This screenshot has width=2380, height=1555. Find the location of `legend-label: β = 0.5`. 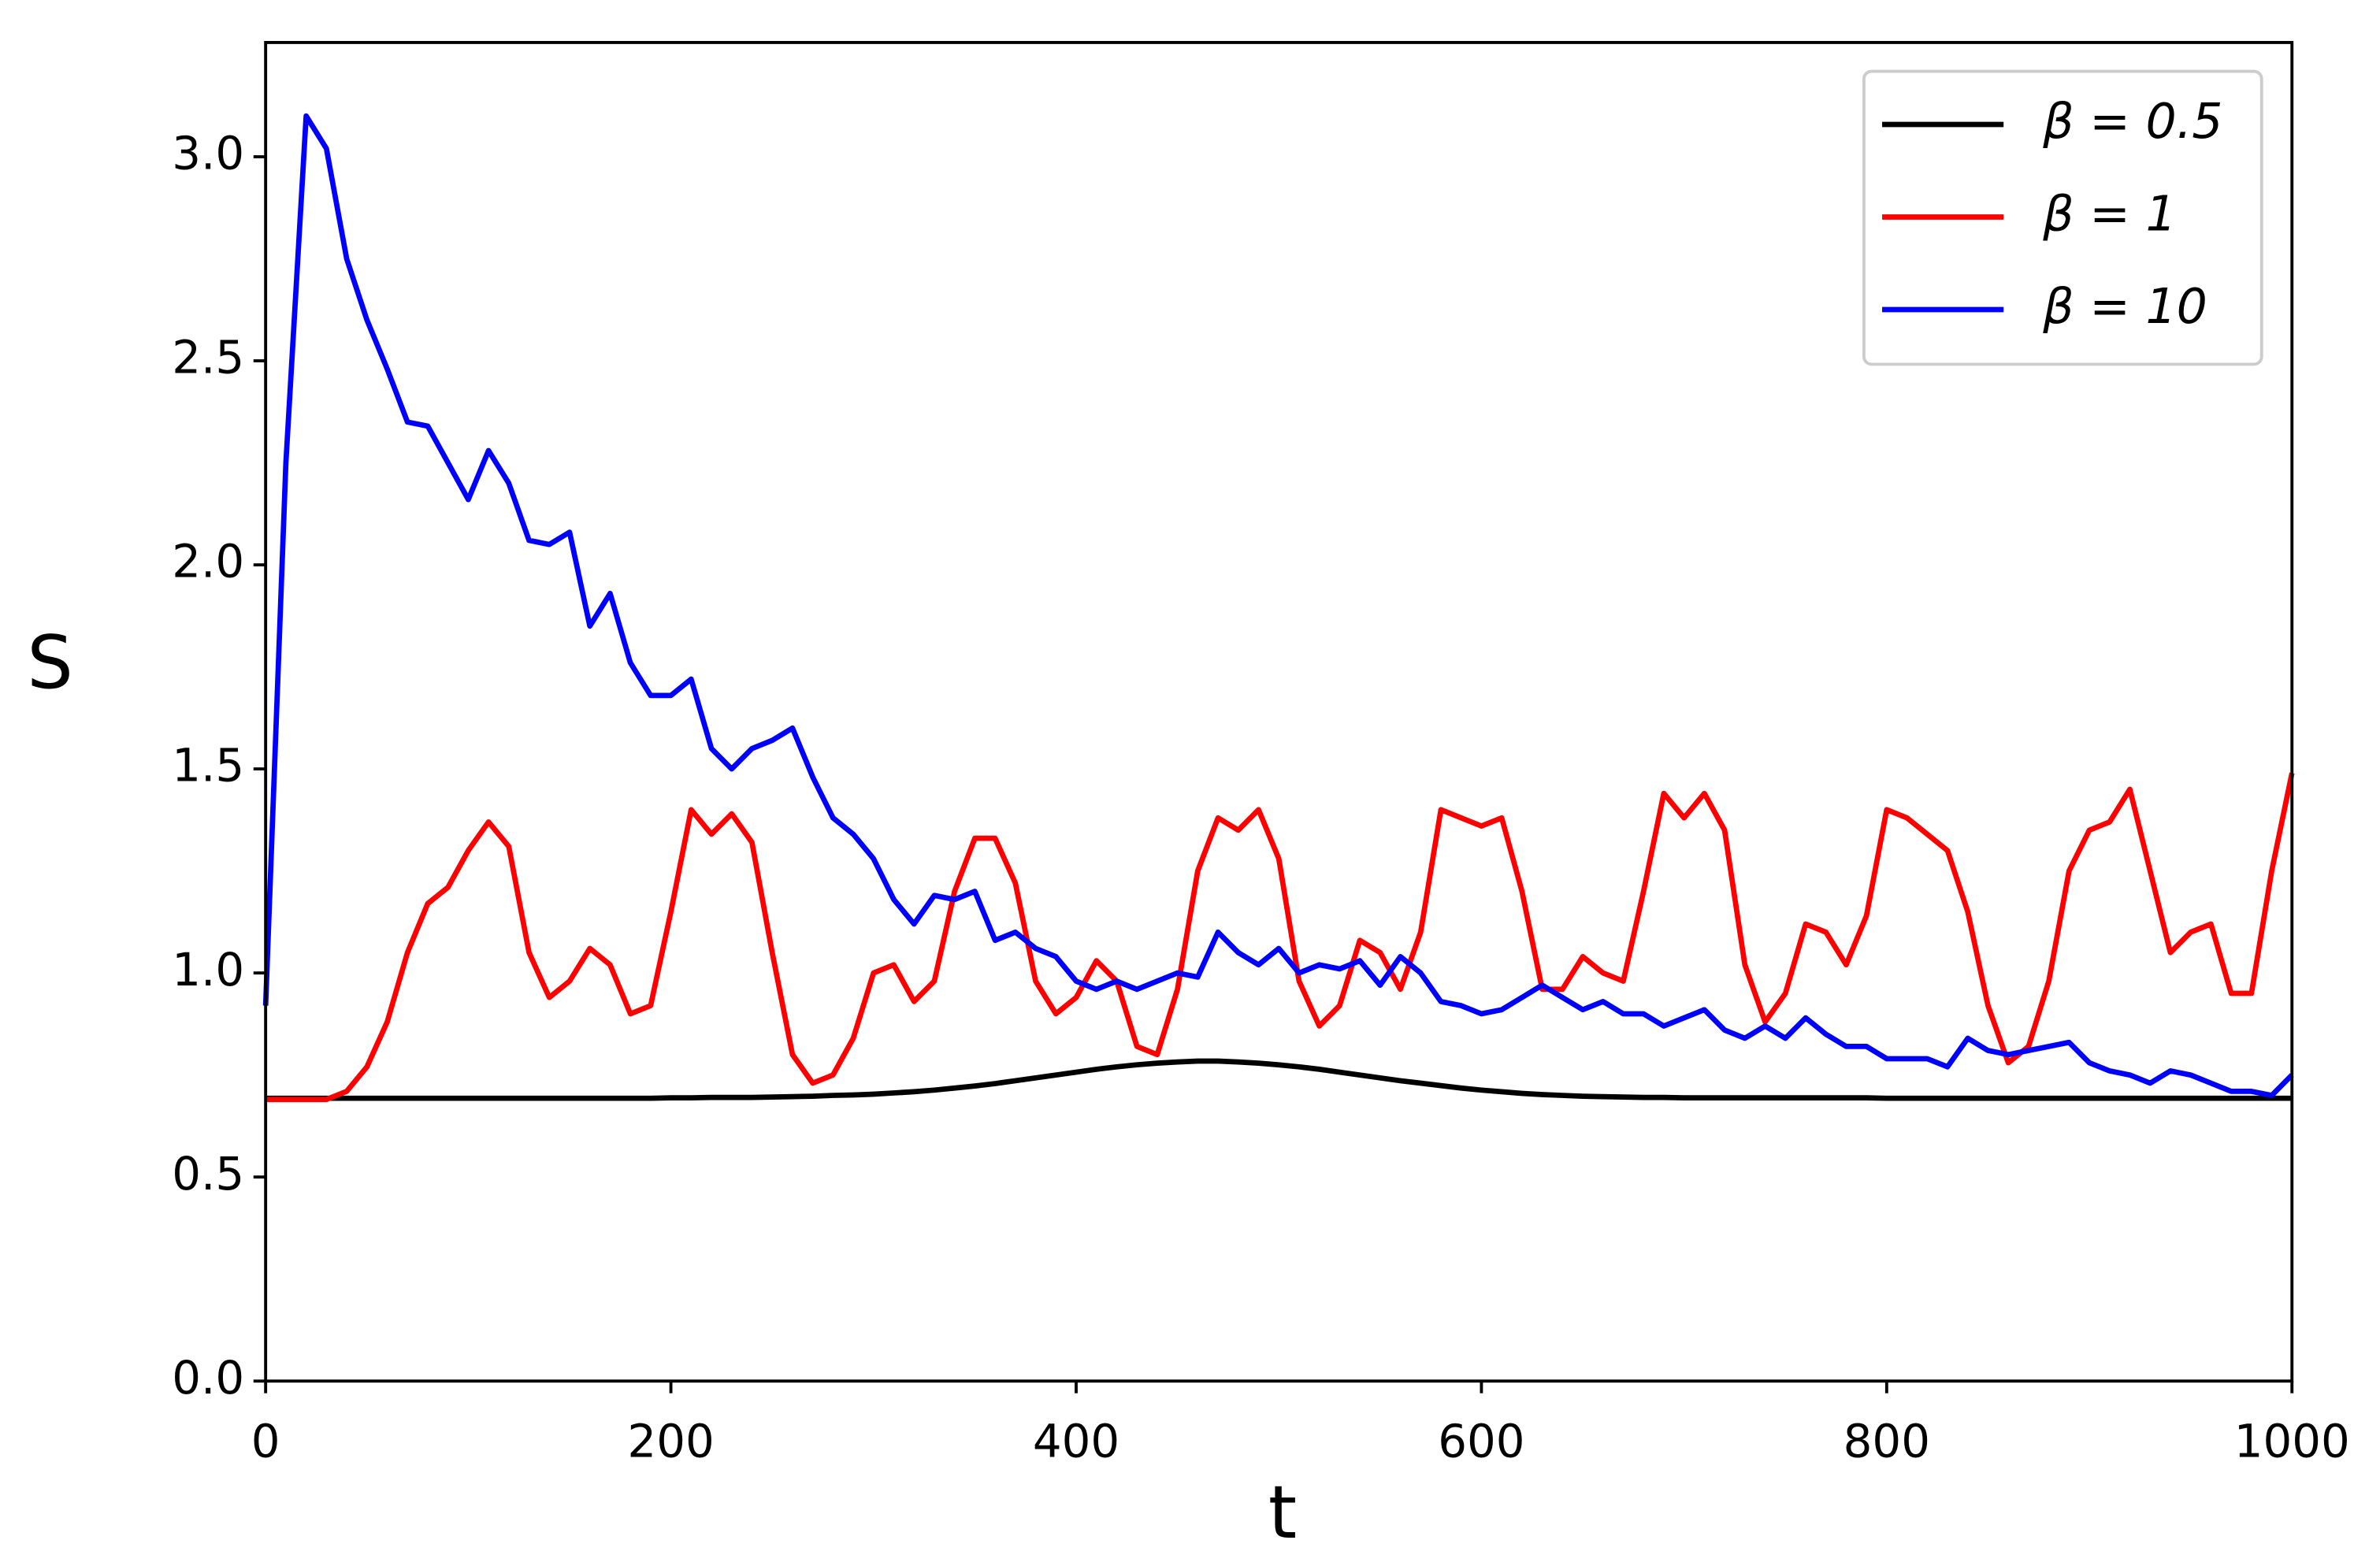

legend-label: β = 0.5 is located at coordinates (2132, 121).